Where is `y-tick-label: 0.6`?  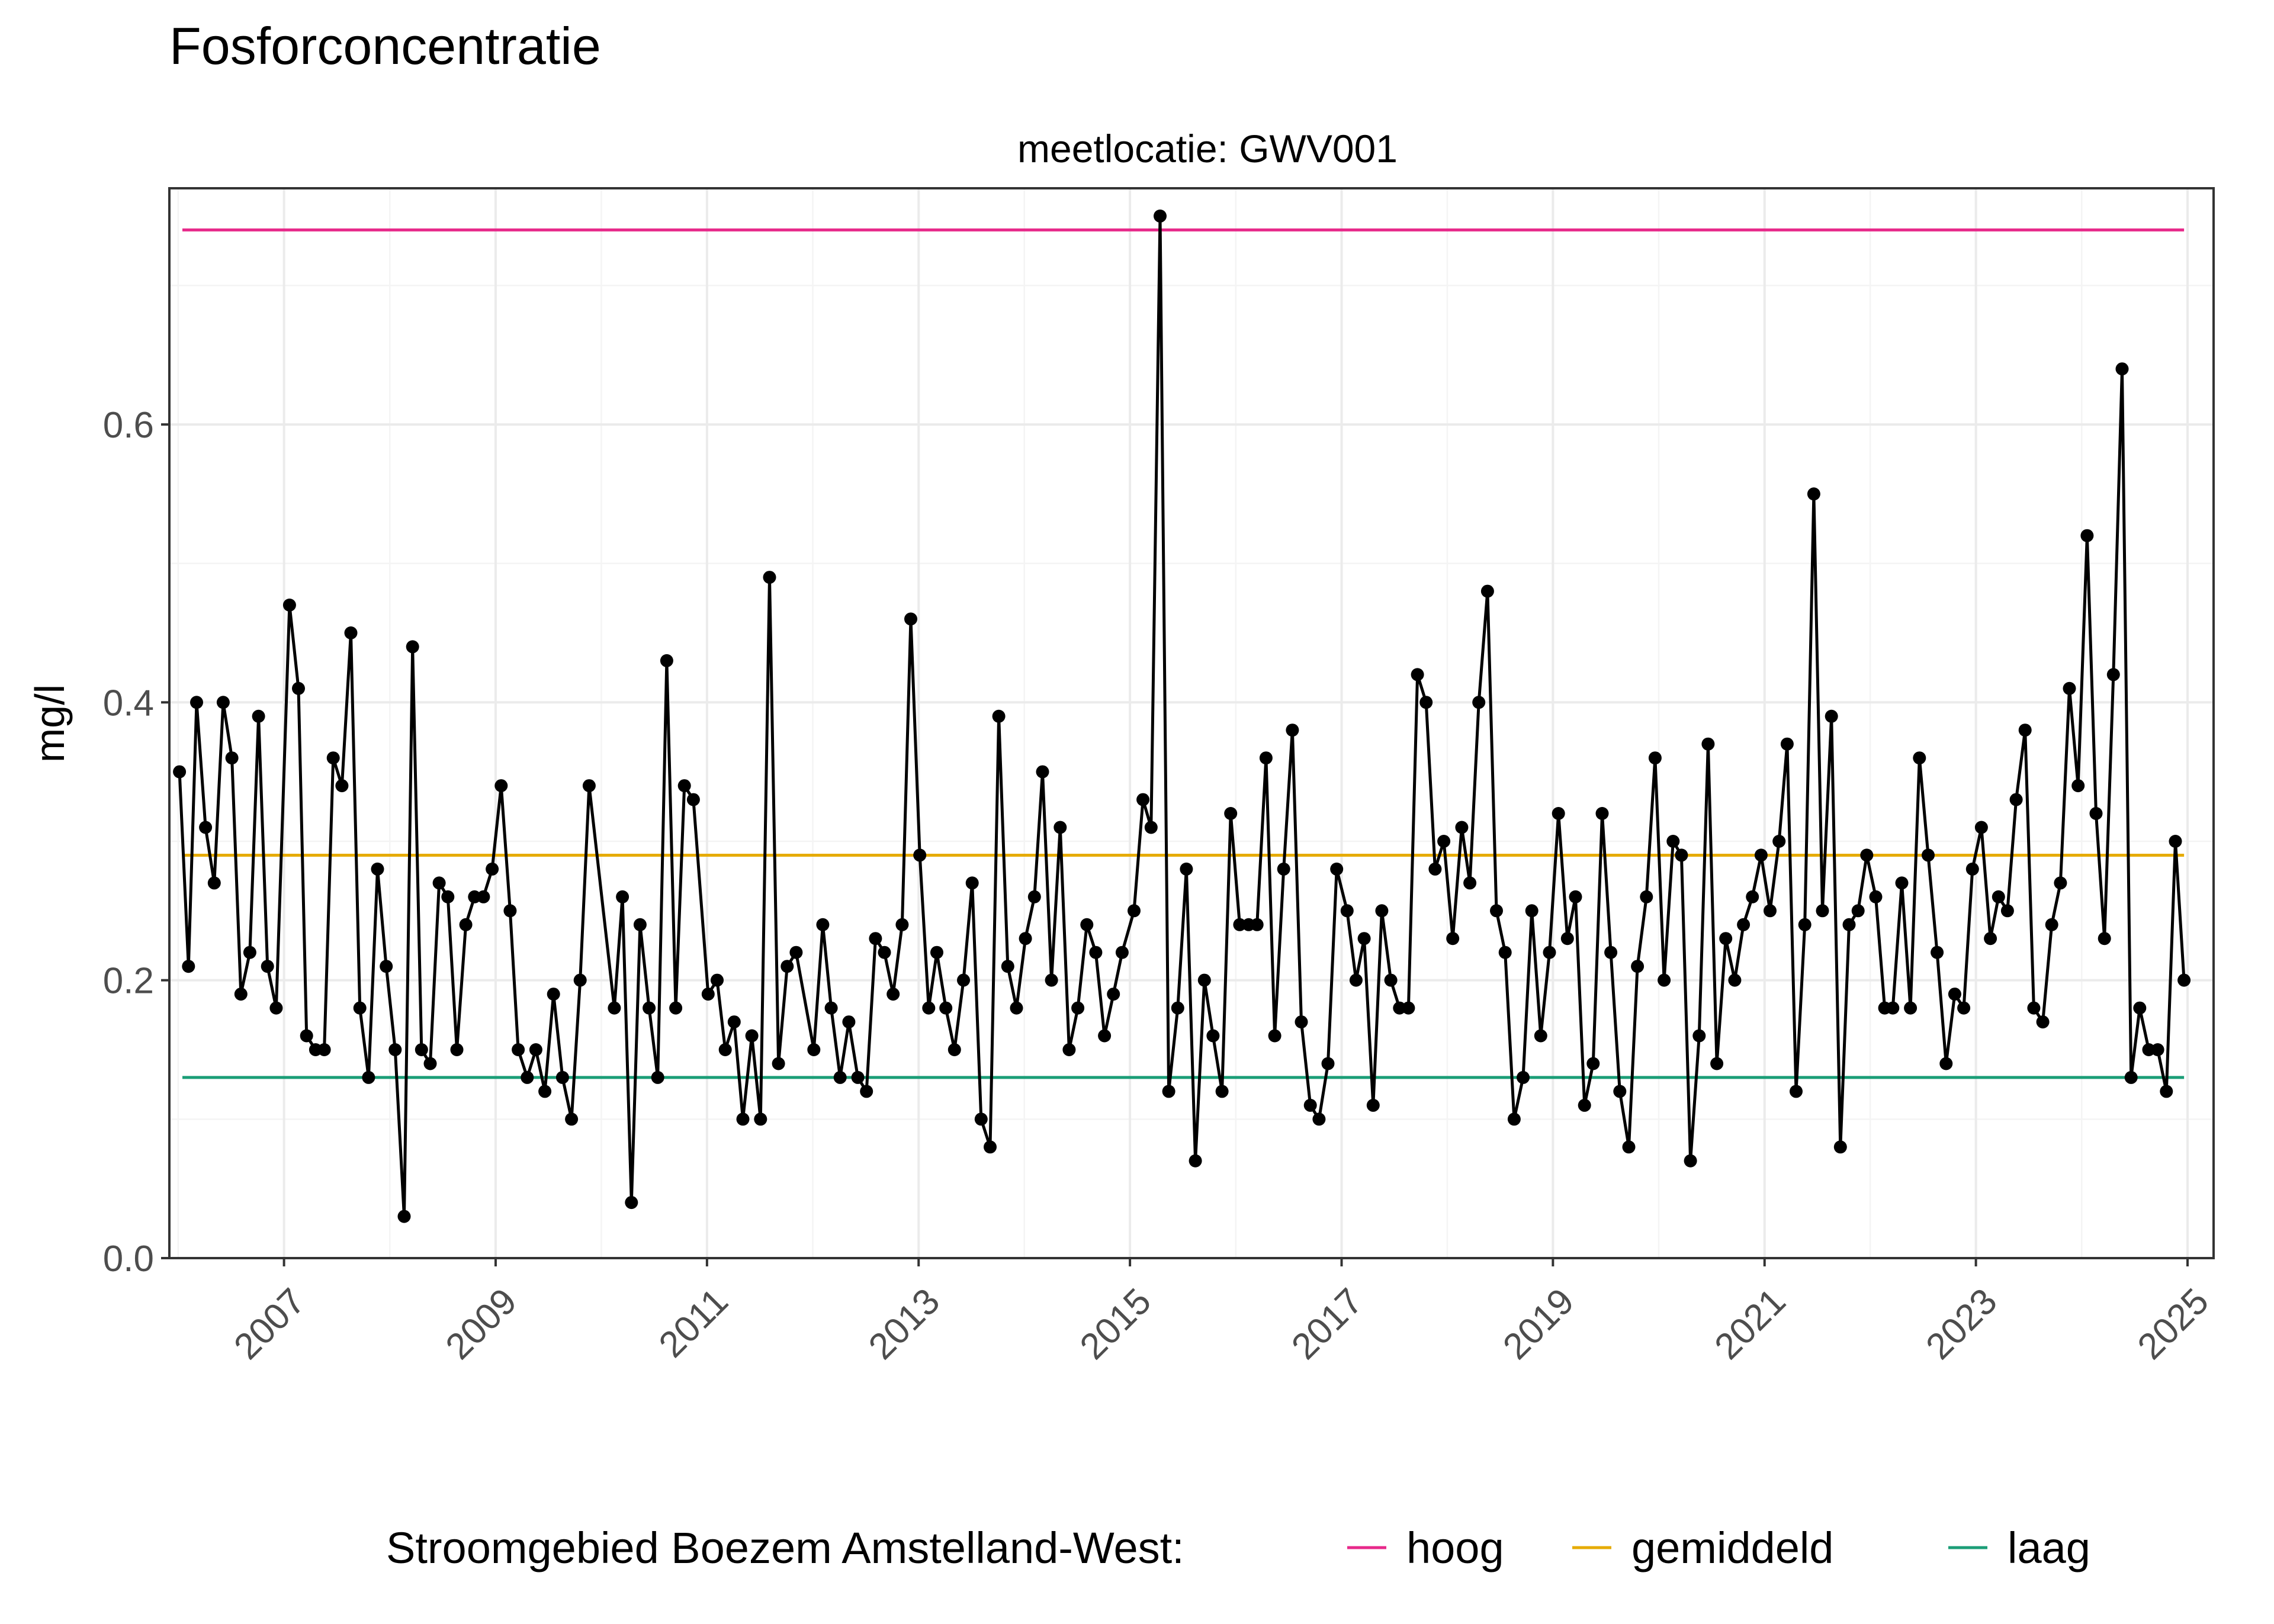
y-tick-label: 0.6 is located at coordinates (128, 425).